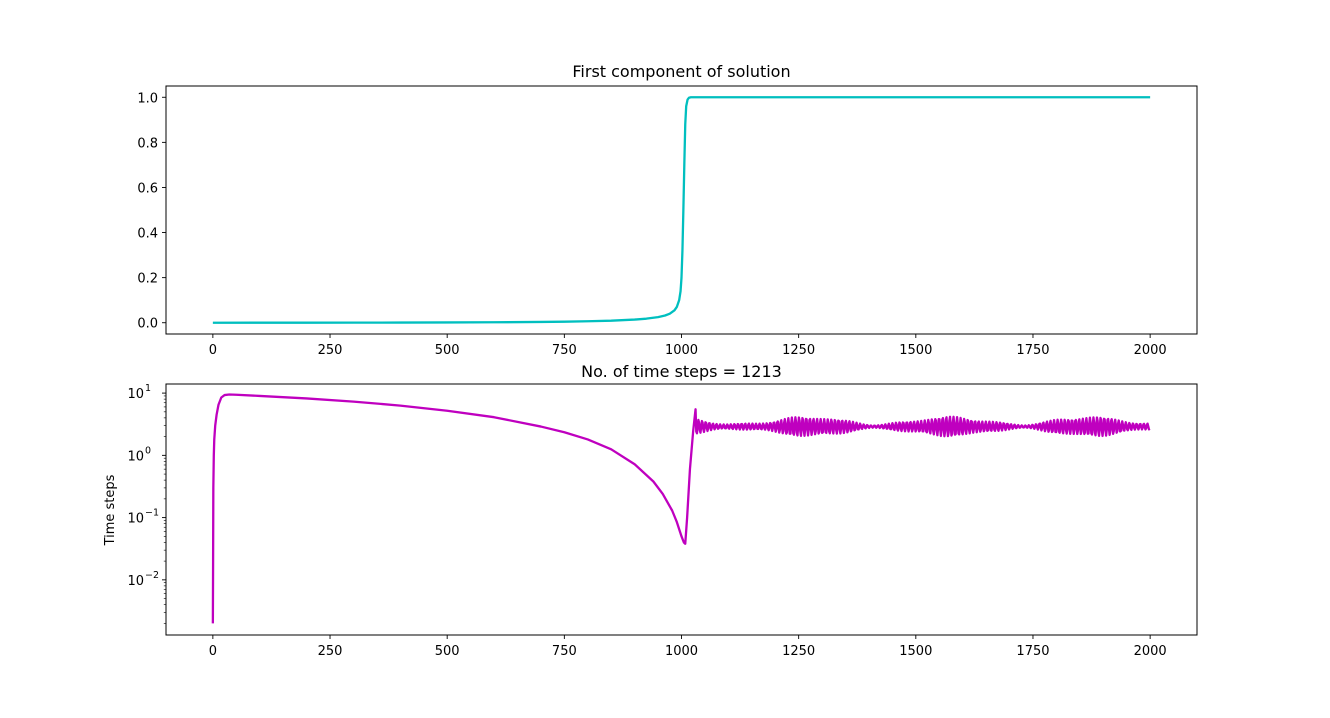  Describe the element at coordinates (147, 234) in the screenshot. I see `y-tick-label: 0.4` at that location.